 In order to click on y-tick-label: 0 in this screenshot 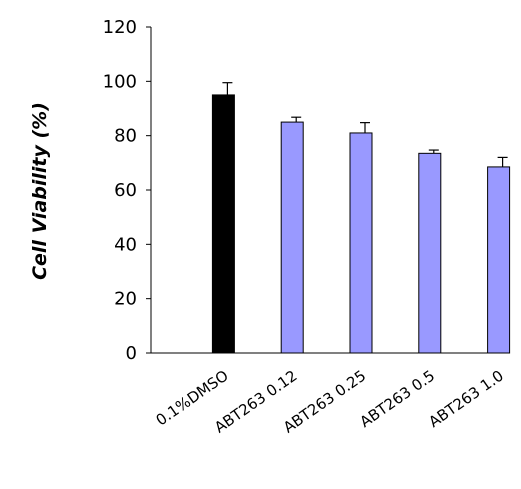, I will do `click(131, 353)`.